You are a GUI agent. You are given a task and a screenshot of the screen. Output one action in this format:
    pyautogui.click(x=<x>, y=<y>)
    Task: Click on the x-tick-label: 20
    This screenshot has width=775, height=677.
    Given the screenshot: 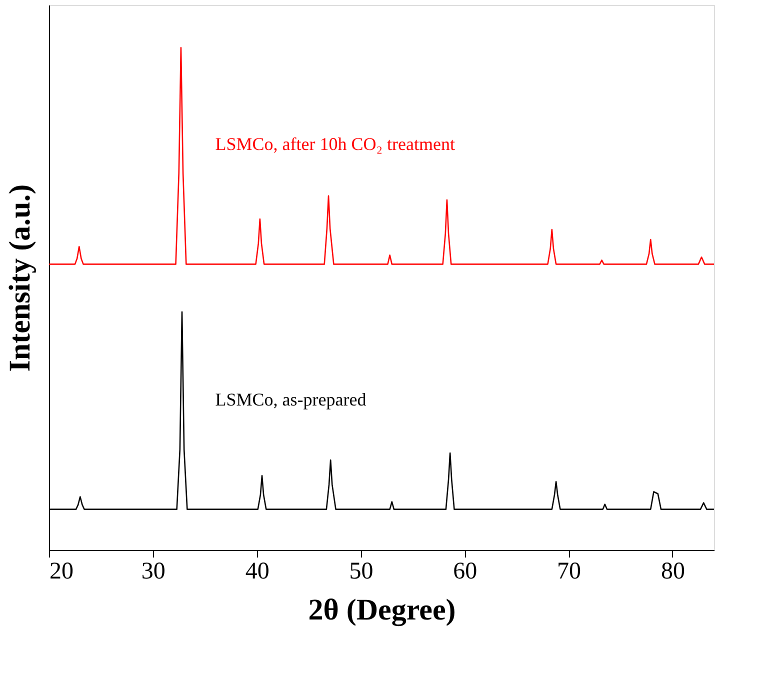 What is the action you would take?
    pyautogui.click(x=62, y=571)
    